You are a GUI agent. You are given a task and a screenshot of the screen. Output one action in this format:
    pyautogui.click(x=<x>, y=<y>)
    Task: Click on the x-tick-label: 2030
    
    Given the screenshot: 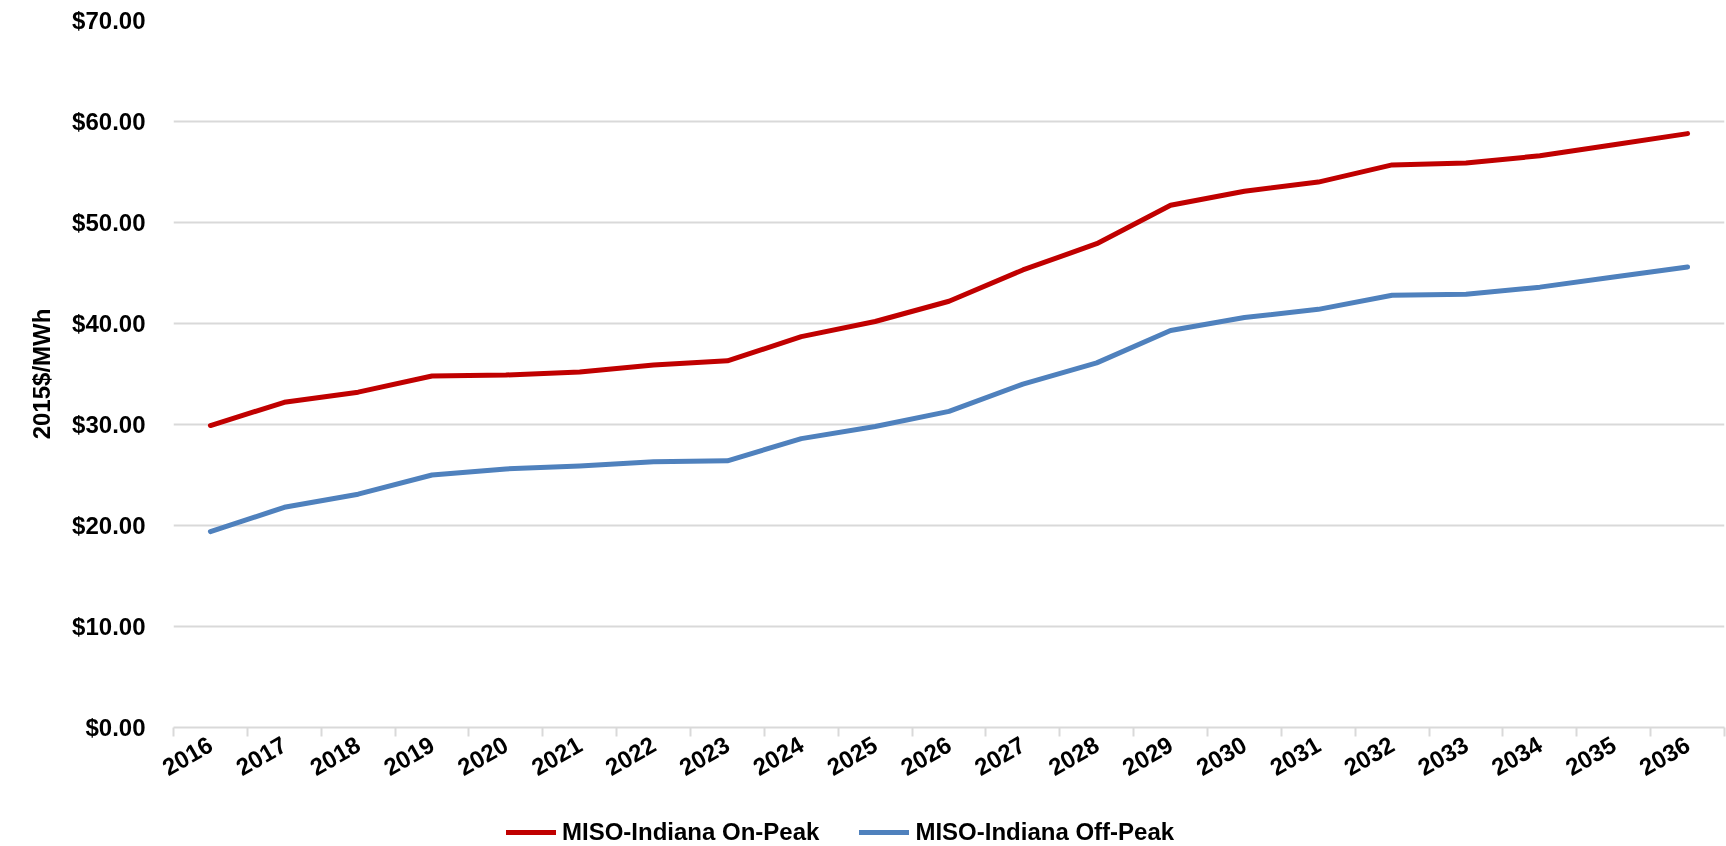 What is the action you would take?
    pyautogui.click(x=1221, y=755)
    